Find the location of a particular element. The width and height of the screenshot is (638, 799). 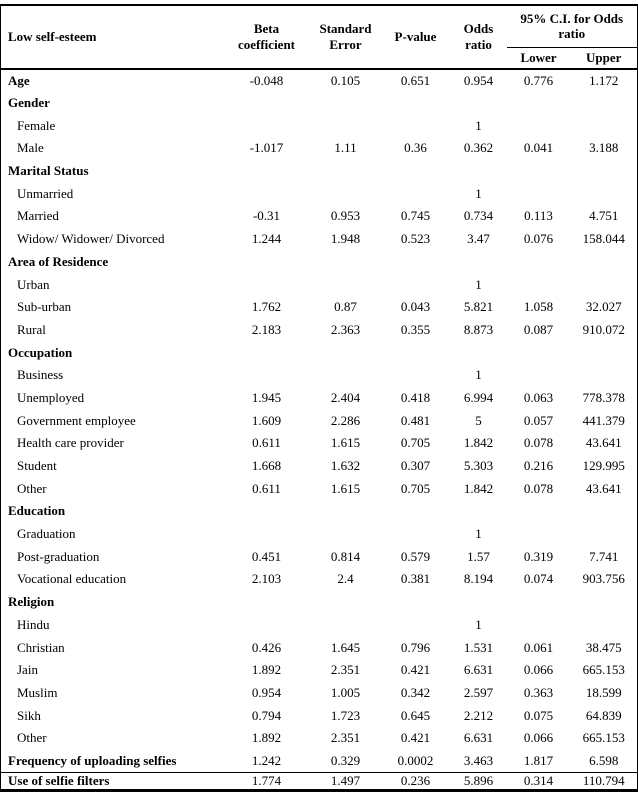

row-label-cell: Muslim is located at coordinates (37, 692).